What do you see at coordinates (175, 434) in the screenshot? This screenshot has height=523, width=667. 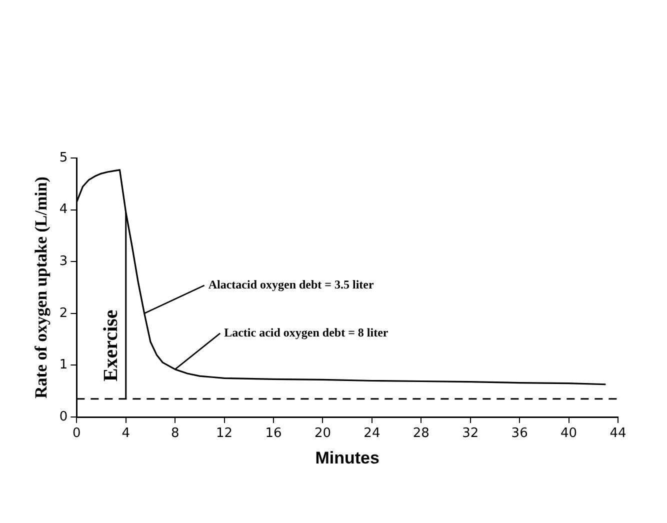 I see `x-tick-label: 8` at bounding box center [175, 434].